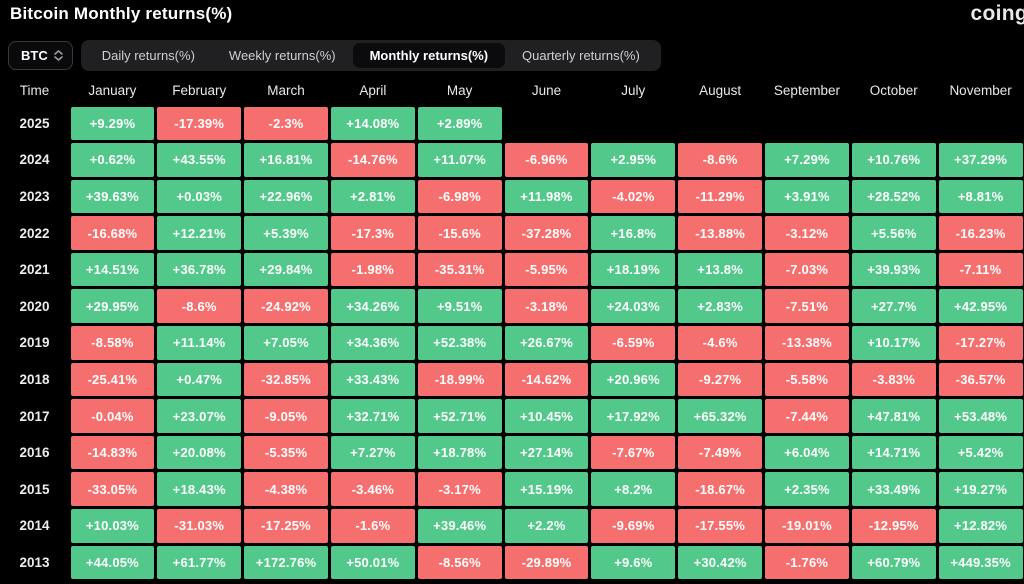 This screenshot has height=584, width=1024. Describe the element at coordinates (112, 269) in the screenshot. I see `return-cell: +14.51%` at that location.